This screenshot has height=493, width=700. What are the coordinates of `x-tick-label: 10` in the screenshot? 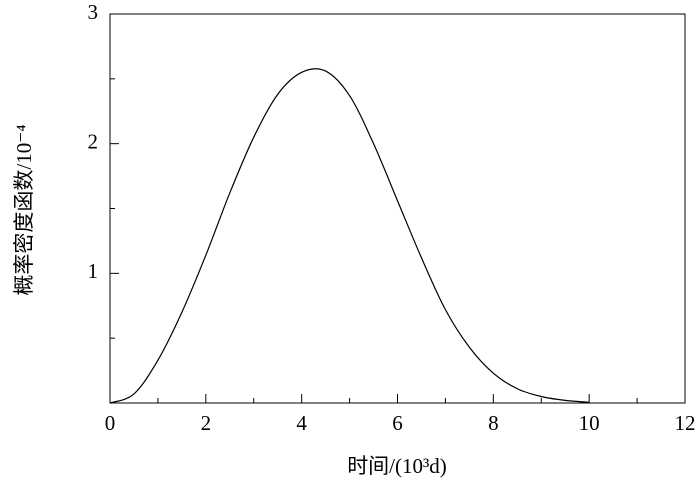 It's located at (589, 423).